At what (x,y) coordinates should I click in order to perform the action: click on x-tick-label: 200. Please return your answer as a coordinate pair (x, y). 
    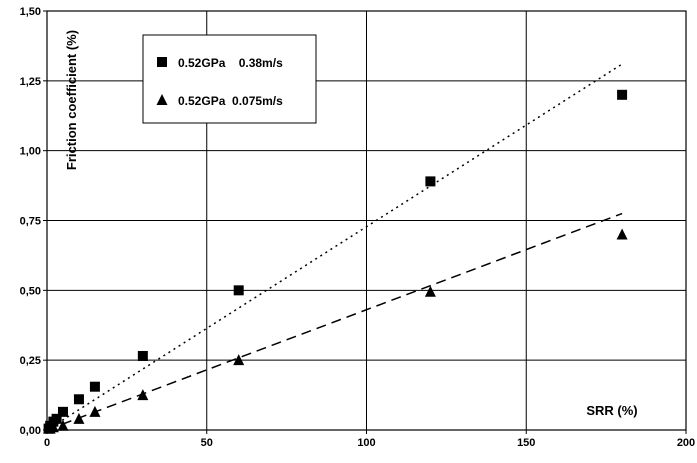
    Looking at the image, I should click on (686, 443).